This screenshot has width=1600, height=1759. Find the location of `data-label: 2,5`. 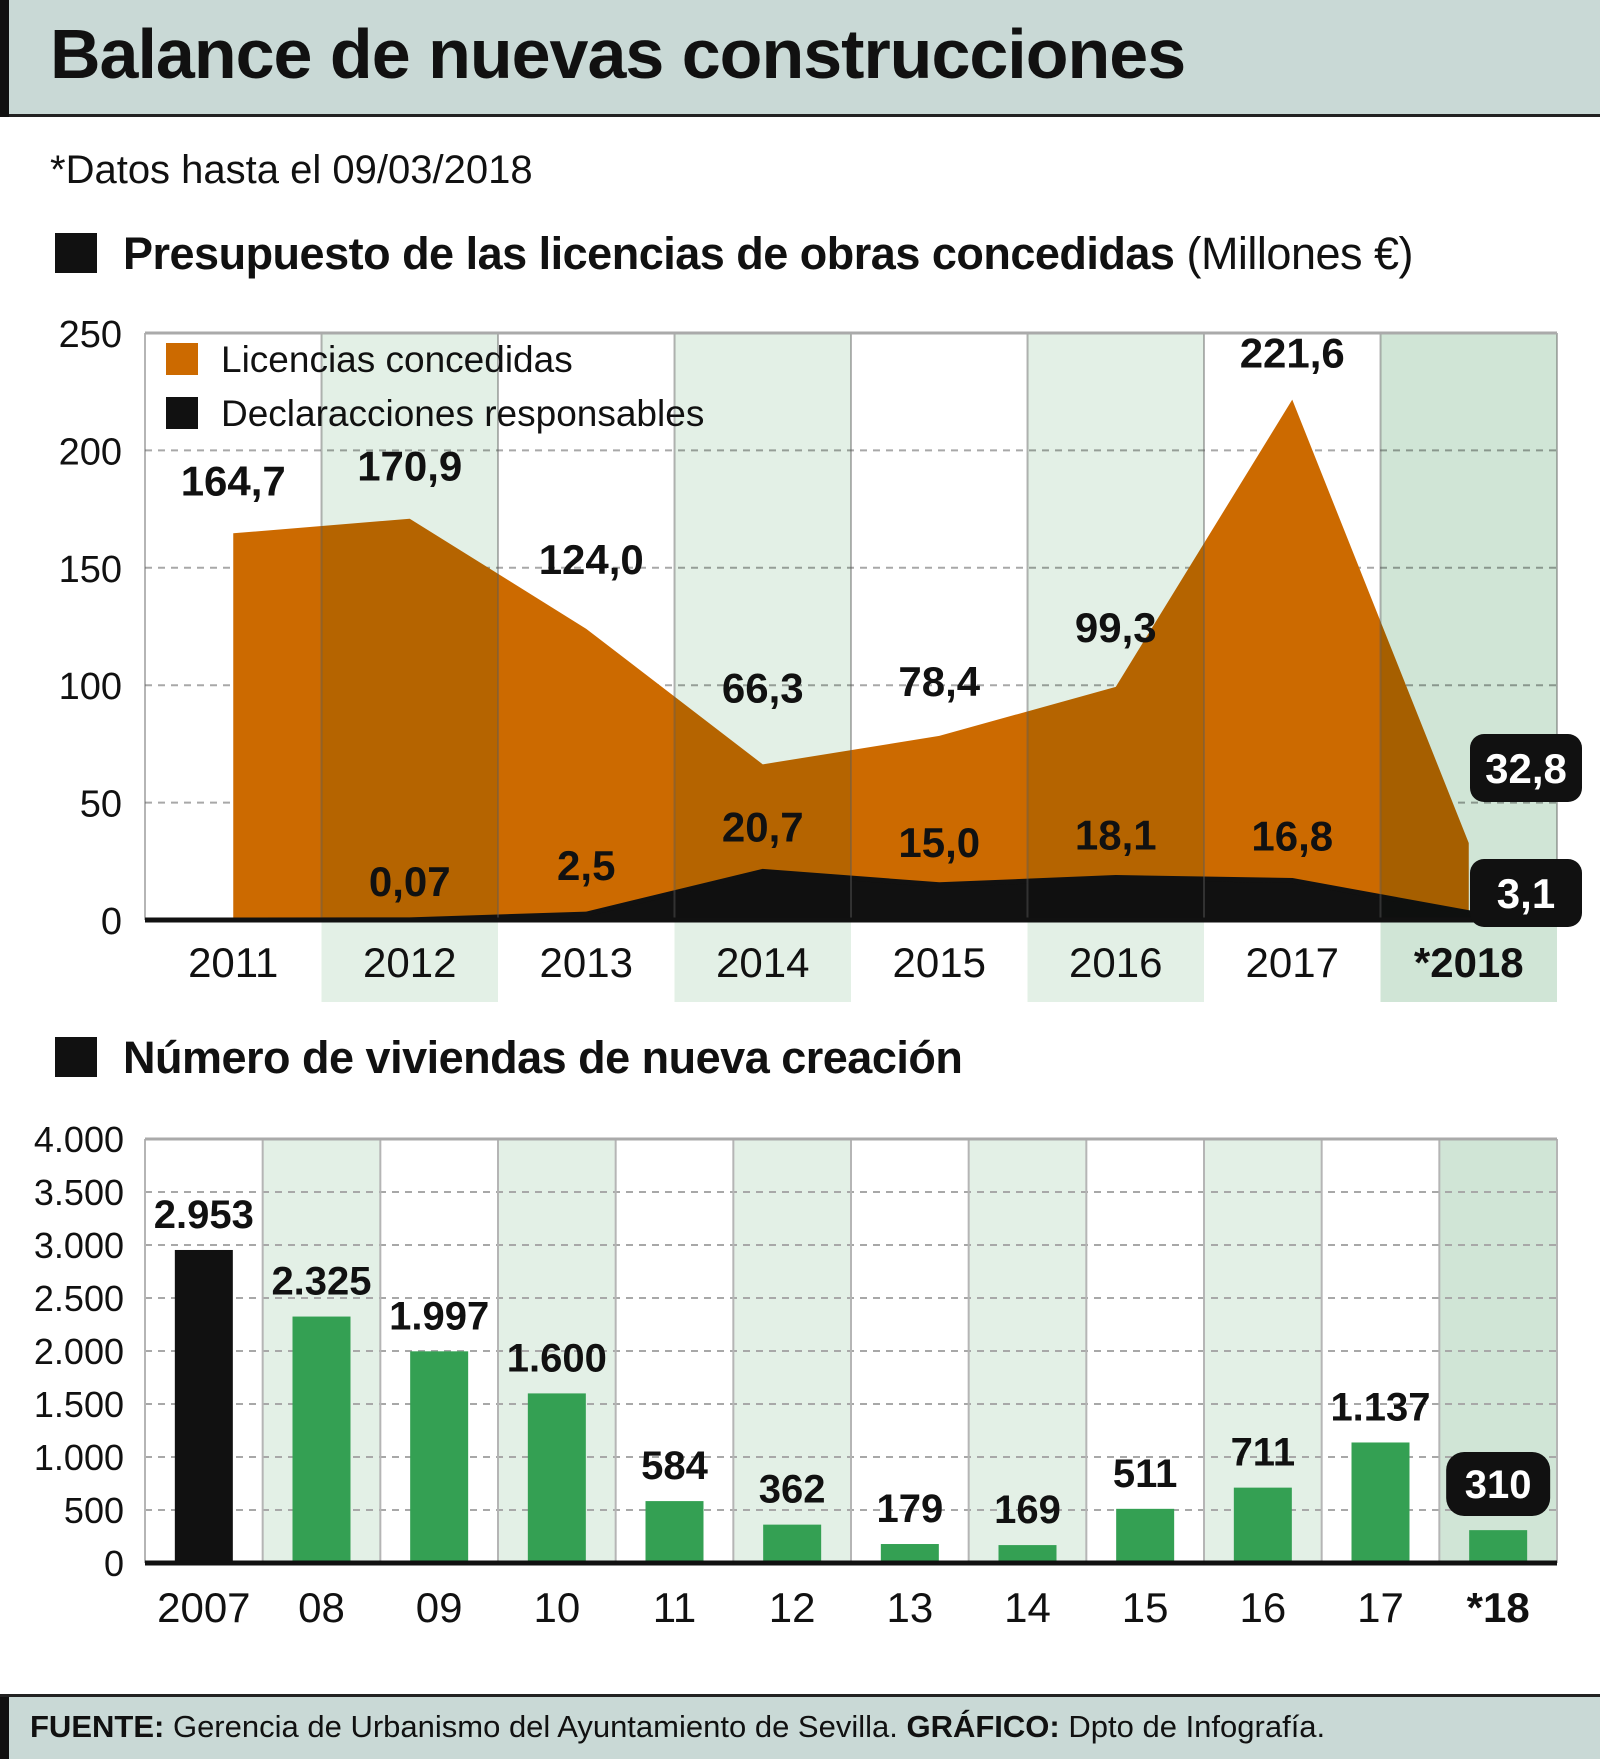

data-label: 2,5 is located at coordinates (586, 865).